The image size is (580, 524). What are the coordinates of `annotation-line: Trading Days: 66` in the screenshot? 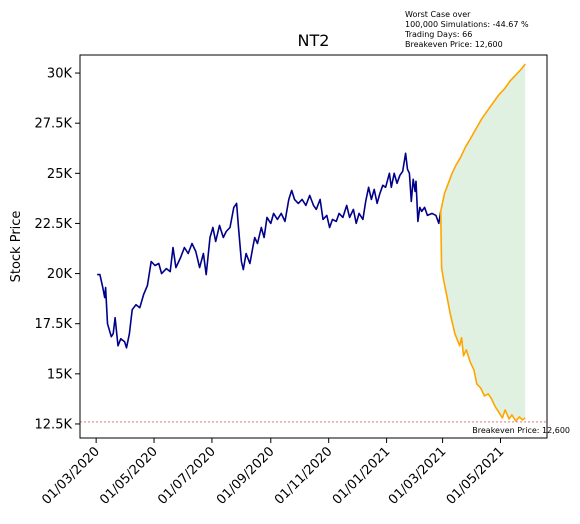 It's located at (438, 34).